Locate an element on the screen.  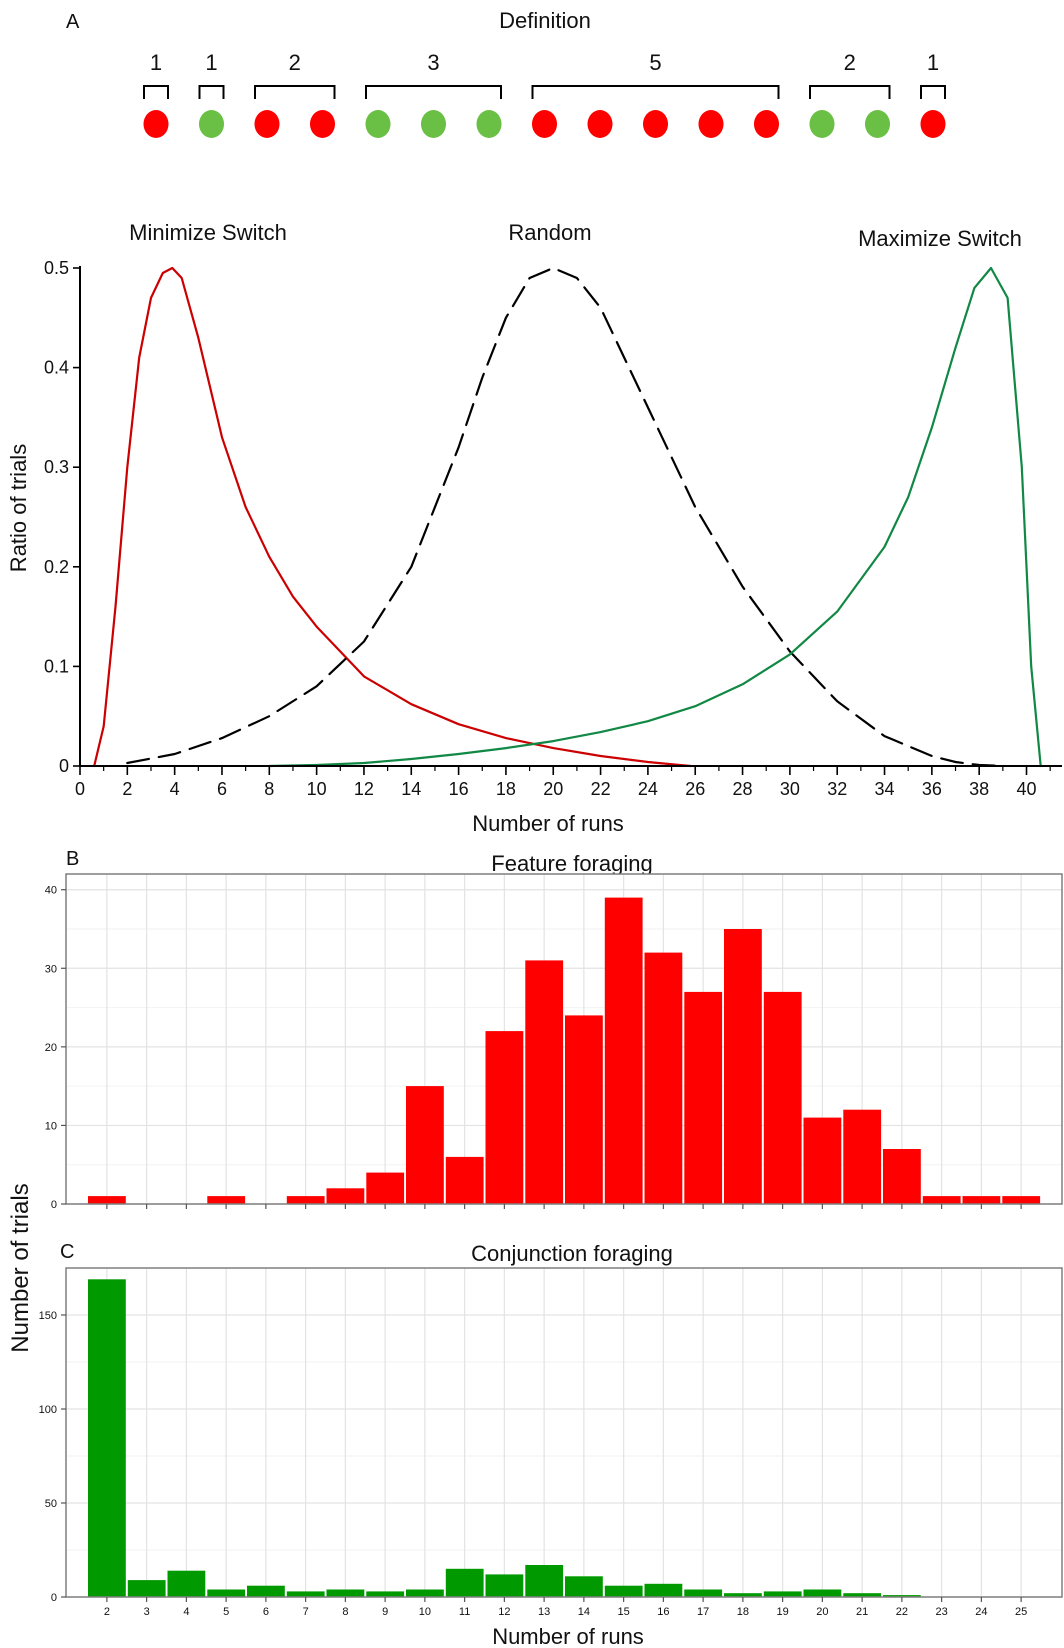
definition-runs: 1 1 2 3 5 2 1 is located at coordinates (544, 94).